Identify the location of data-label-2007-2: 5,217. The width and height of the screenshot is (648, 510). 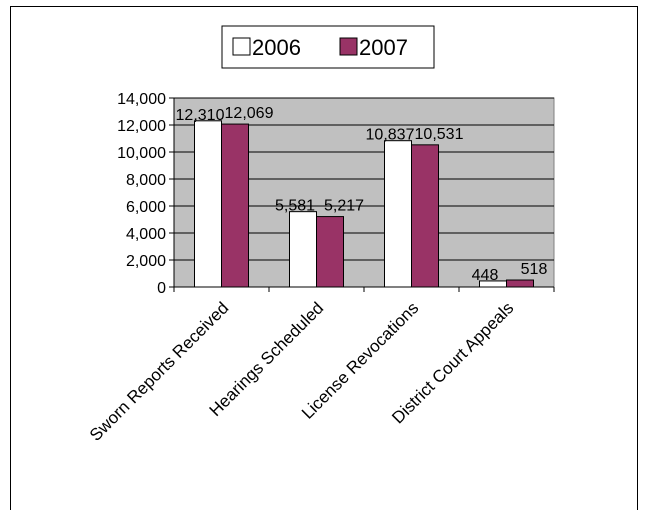
(344, 206).